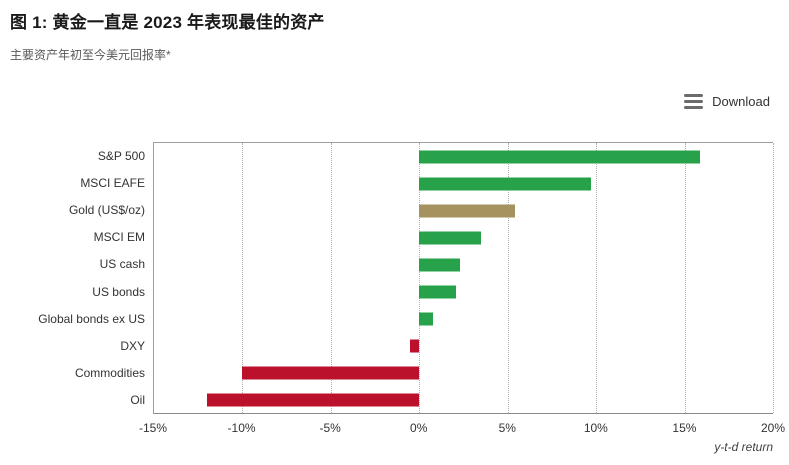 The image size is (789, 465). I want to click on y-category-label: Oil, so click(137, 400).